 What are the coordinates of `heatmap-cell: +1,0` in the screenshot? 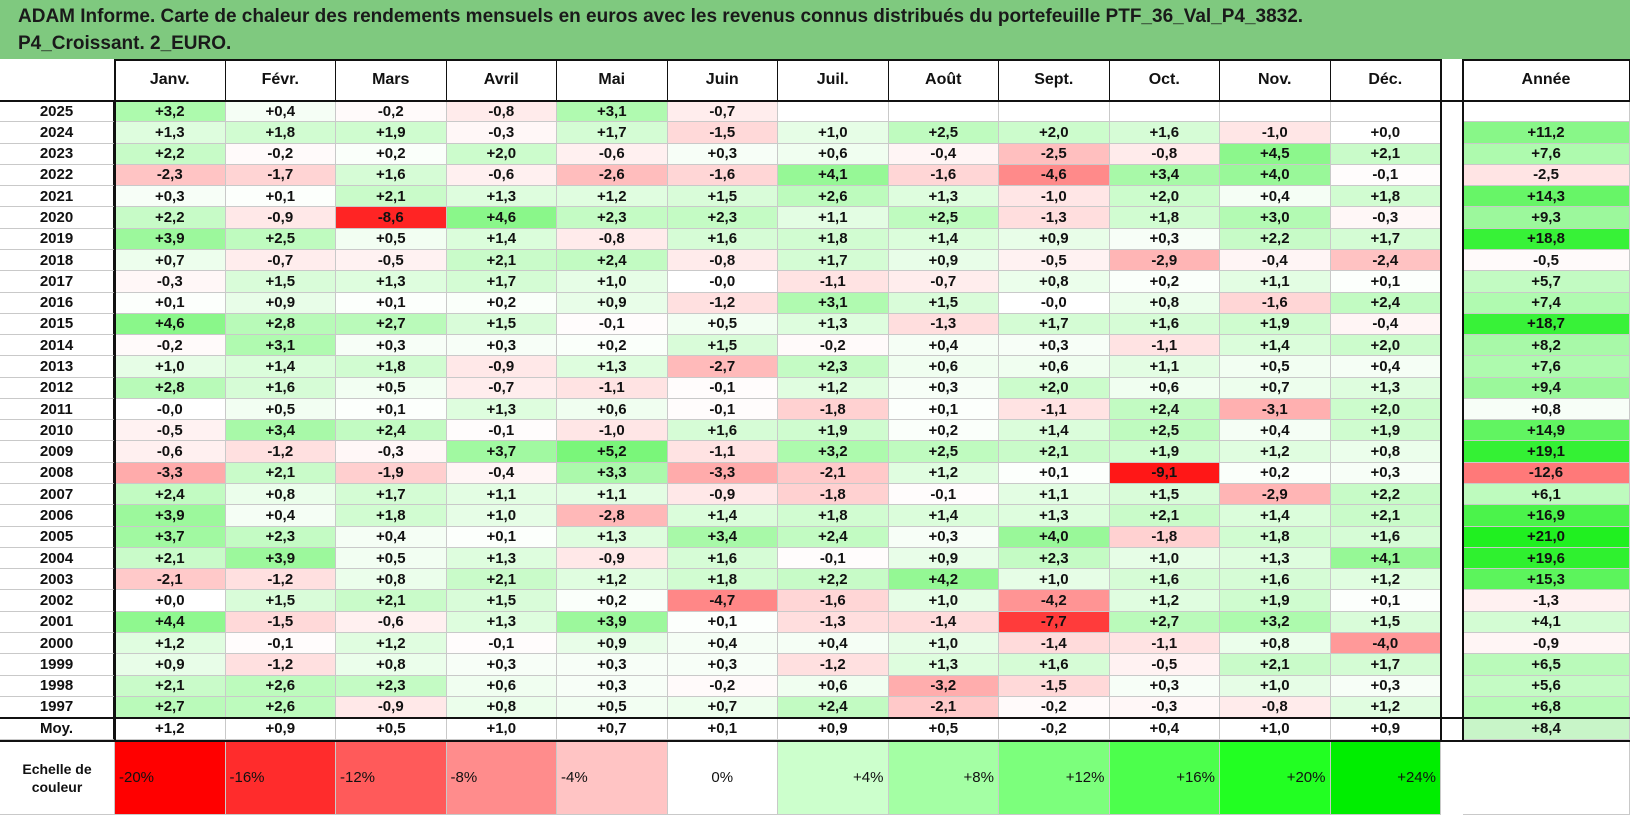 It's located at (1275, 686).